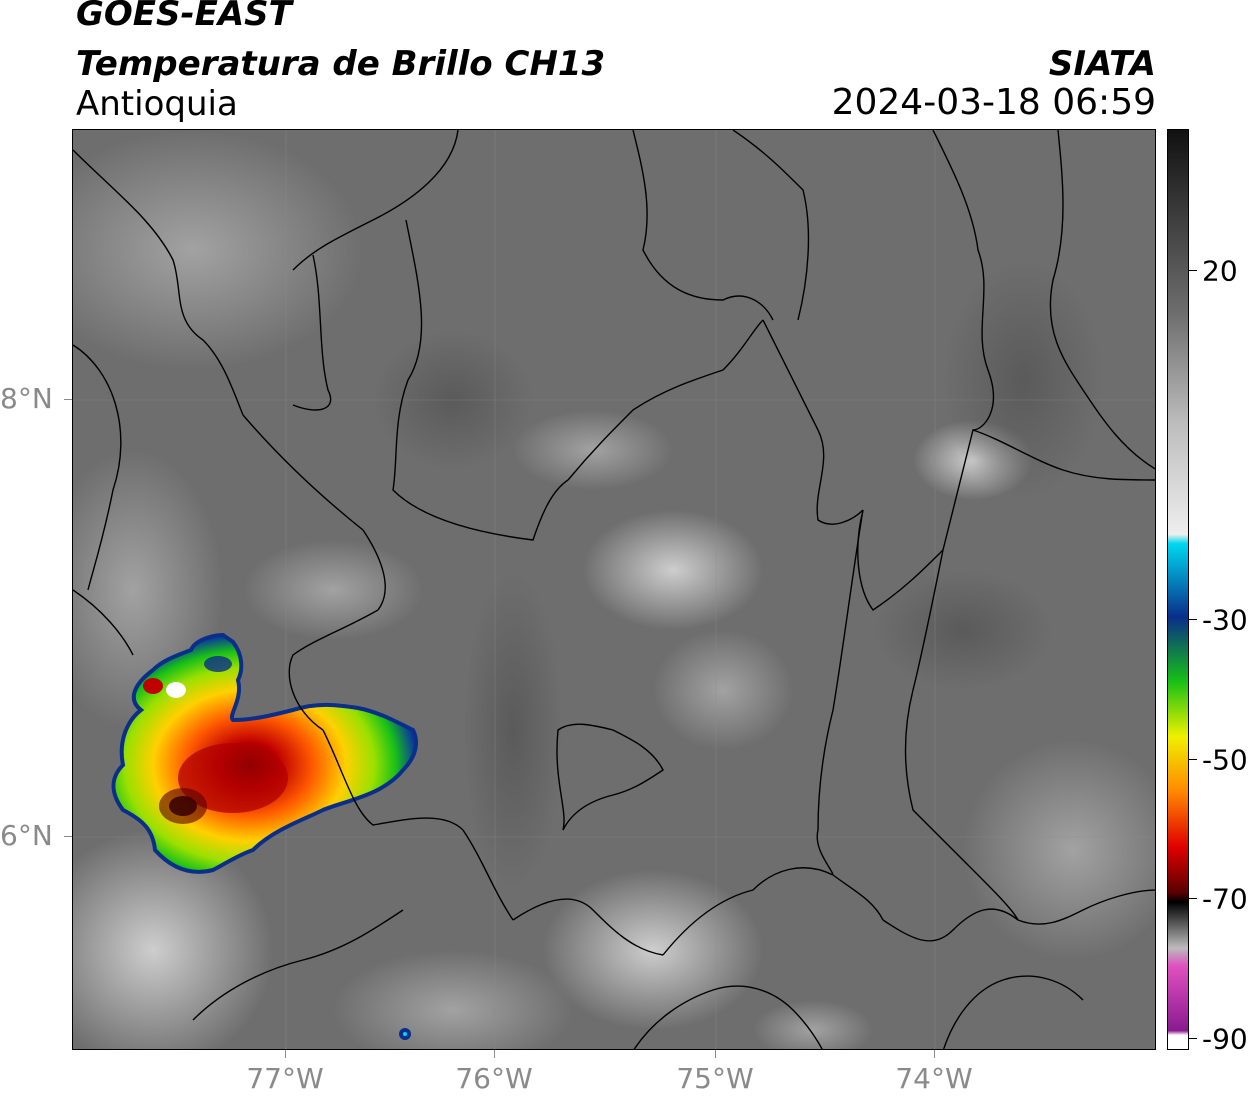 Image resolution: width=1252 pixels, height=1099 pixels. Describe the element at coordinates (264, 836) in the screenshot. I see `storm-cloud` at that location.